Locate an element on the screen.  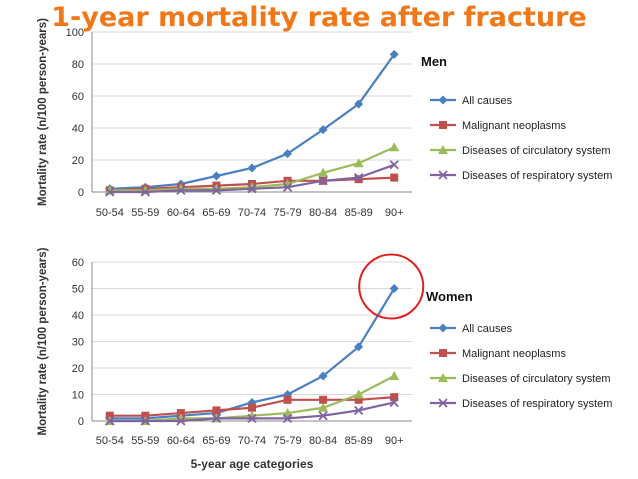
legend-label: All causes is located at coordinates (487, 329).